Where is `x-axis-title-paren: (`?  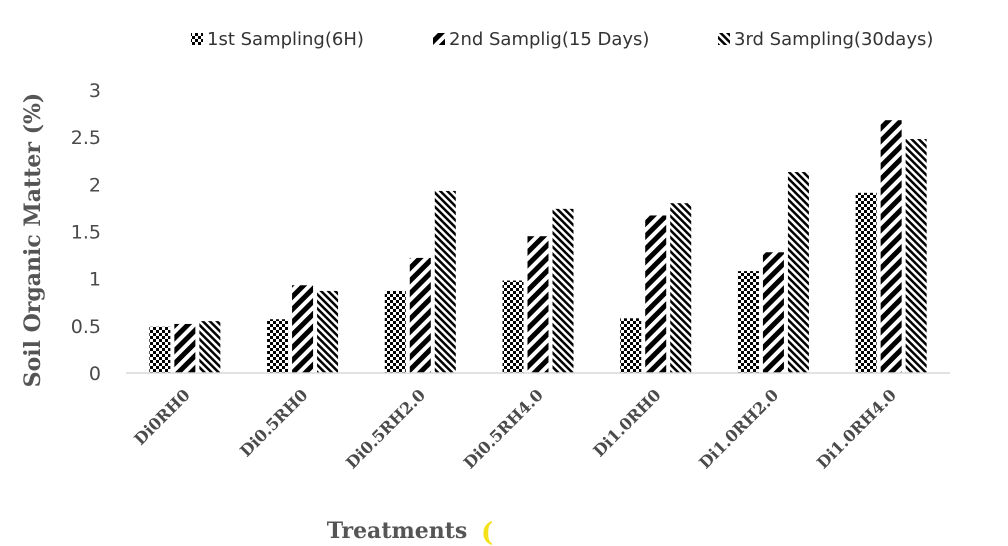
x-axis-title-paren: ( is located at coordinates (487, 532).